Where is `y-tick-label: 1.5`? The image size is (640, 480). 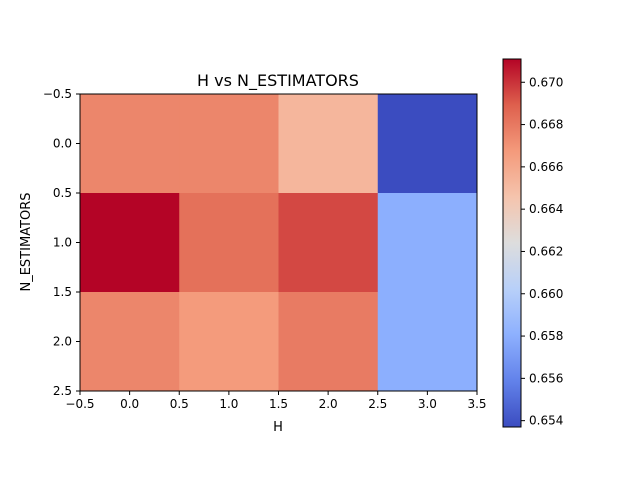
y-tick-label: 1.5 is located at coordinates (62, 292).